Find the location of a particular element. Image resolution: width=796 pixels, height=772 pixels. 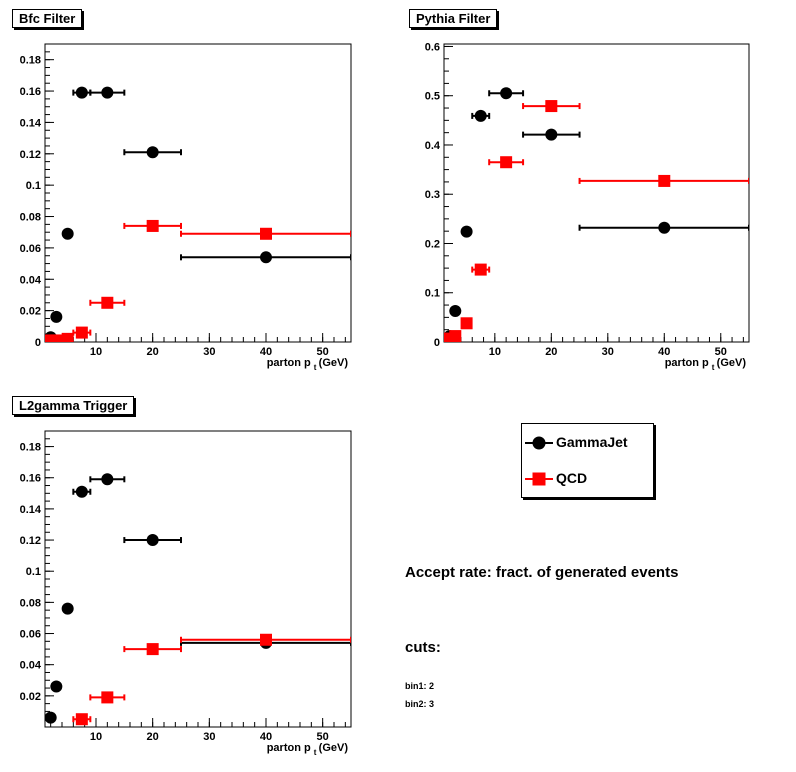

y-tick-label: 0.5 is located at coordinates (432, 97).